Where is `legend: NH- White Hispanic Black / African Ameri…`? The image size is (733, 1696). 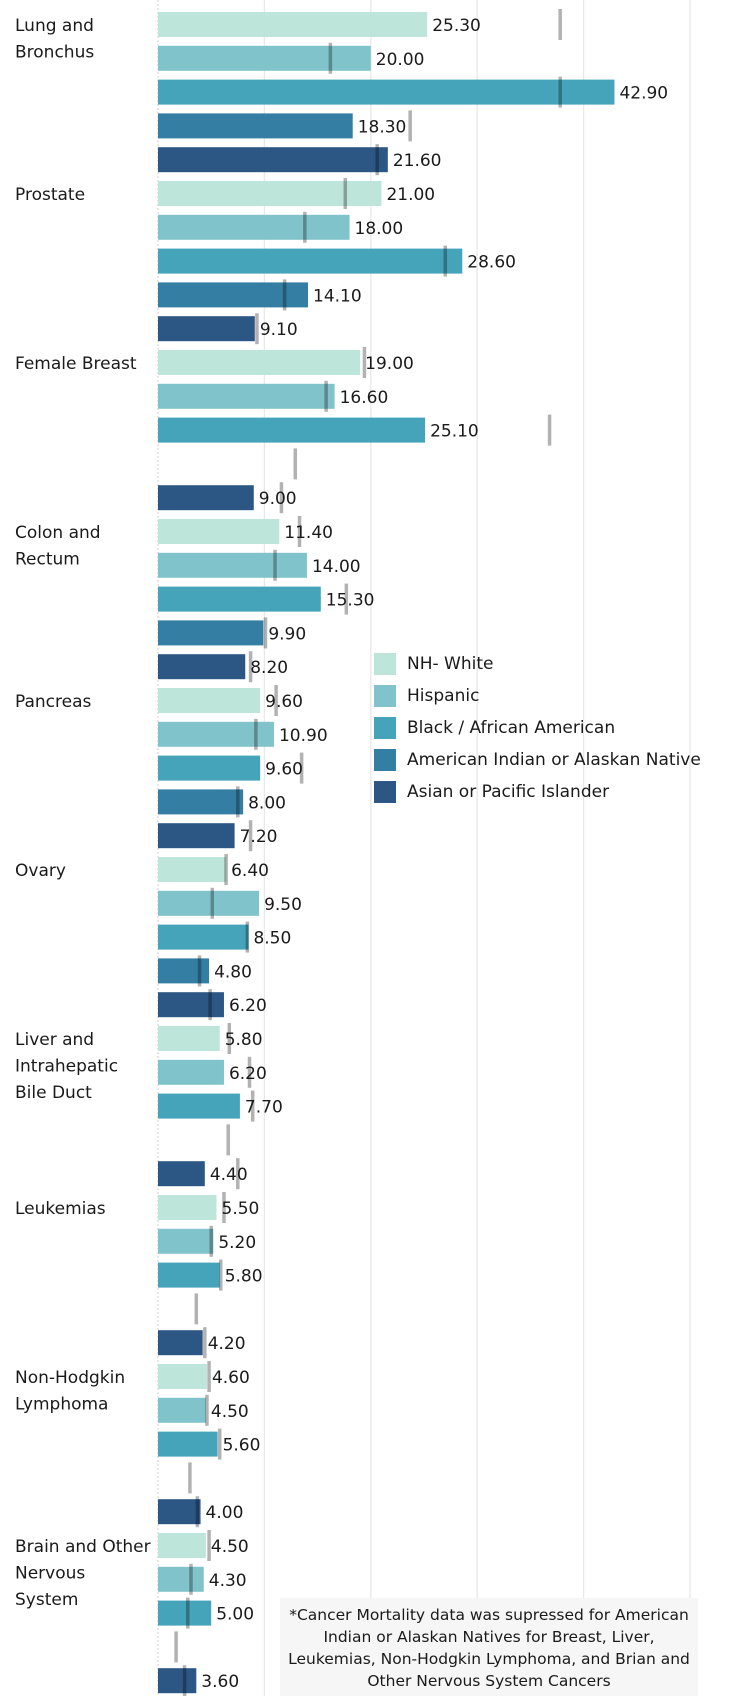 legend: NH- White Hispanic Black / African Ameri… is located at coordinates (537, 728).